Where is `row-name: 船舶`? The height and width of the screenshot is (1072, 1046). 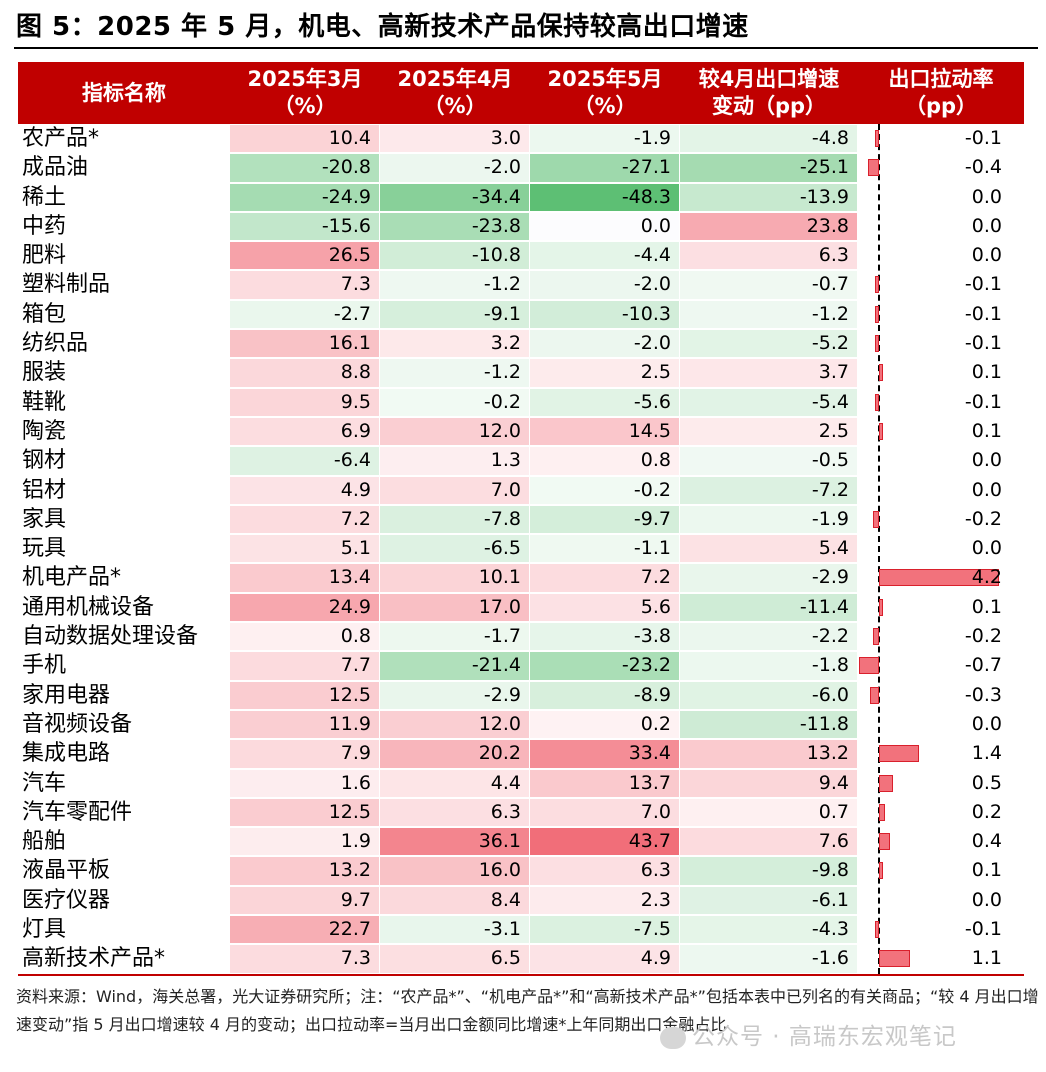
row-name: 船舶 is located at coordinates (44, 842).